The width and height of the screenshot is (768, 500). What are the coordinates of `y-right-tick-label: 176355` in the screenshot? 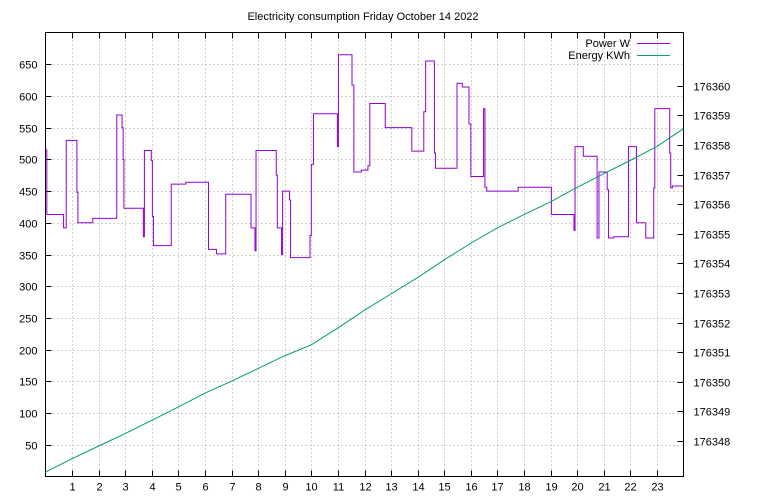 It's located at (712, 236).